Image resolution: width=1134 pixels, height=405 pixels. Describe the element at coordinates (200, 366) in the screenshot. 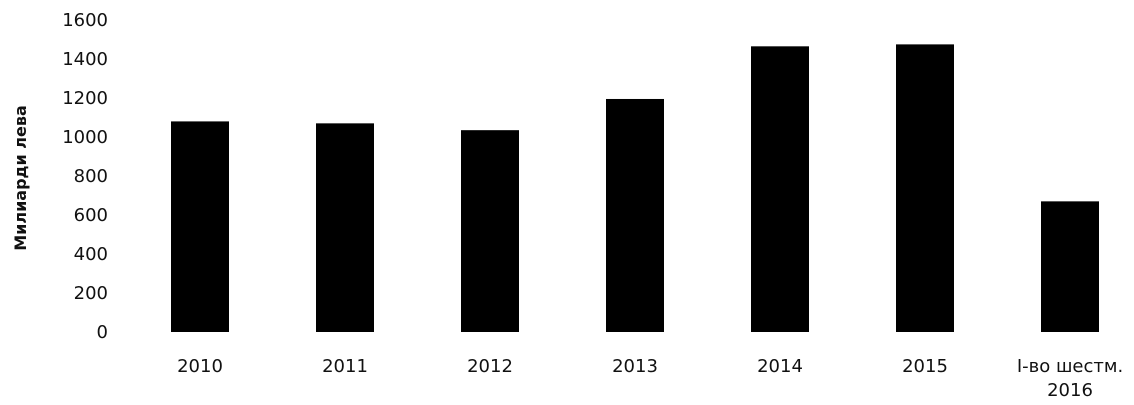

I see `x-tick-label: 2010` at that location.